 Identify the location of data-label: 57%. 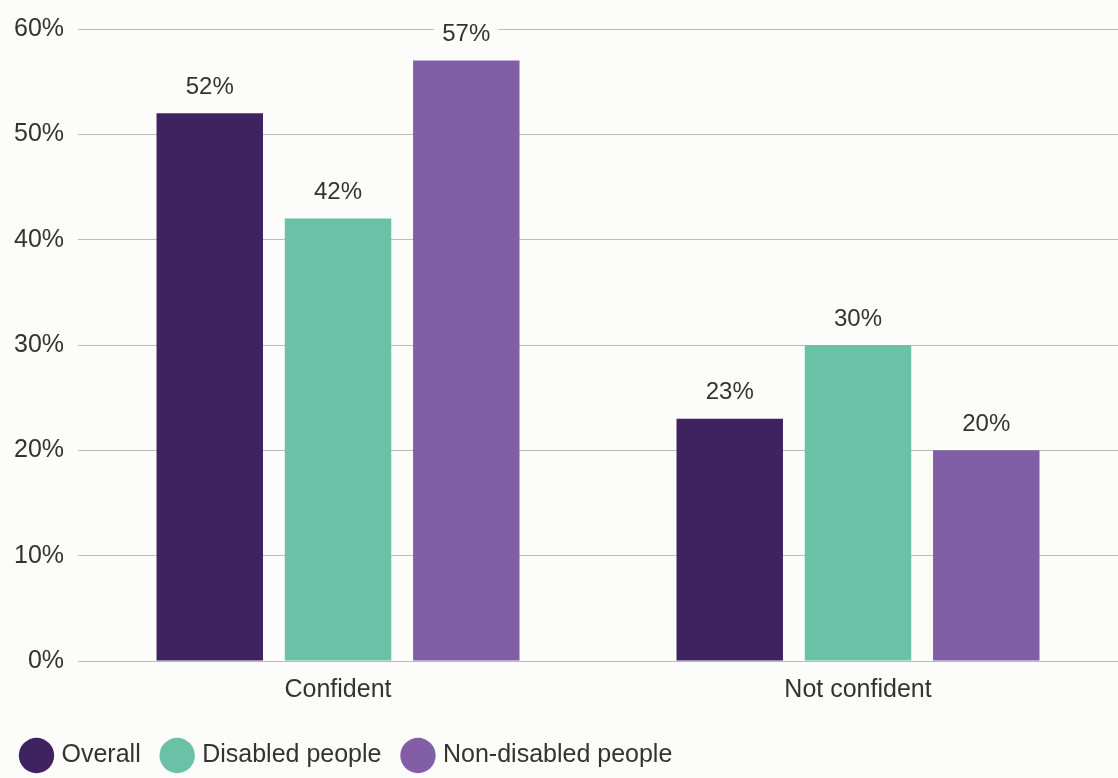
(466, 33).